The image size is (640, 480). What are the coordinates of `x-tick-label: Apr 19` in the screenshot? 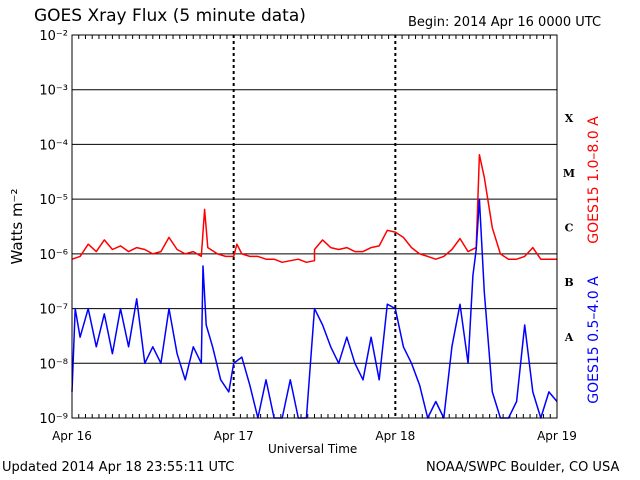 It's located at (557, 436).